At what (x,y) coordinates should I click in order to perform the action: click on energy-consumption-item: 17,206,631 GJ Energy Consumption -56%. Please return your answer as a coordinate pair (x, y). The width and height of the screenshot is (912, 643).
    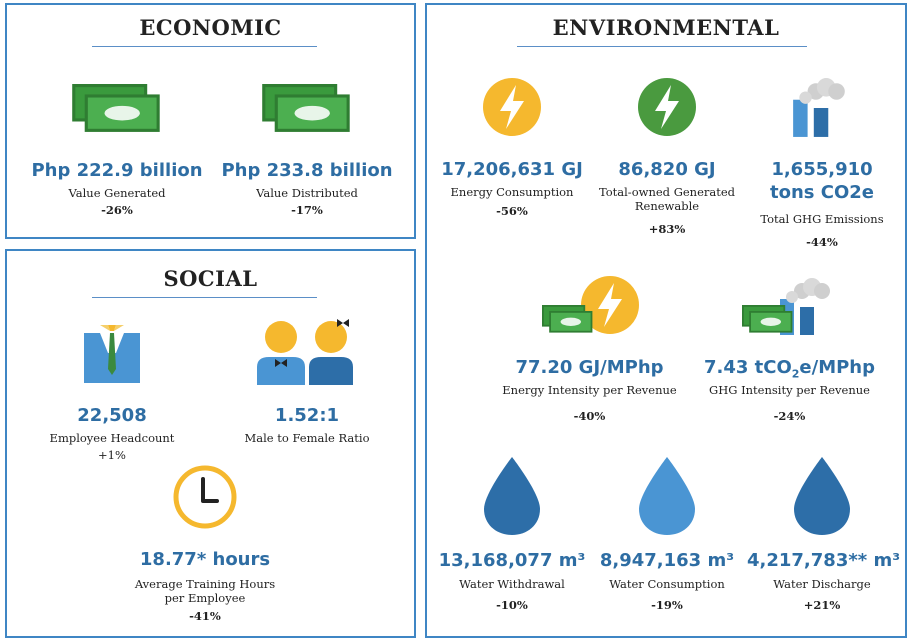
    Looking at the image, I should click on (512, 162).